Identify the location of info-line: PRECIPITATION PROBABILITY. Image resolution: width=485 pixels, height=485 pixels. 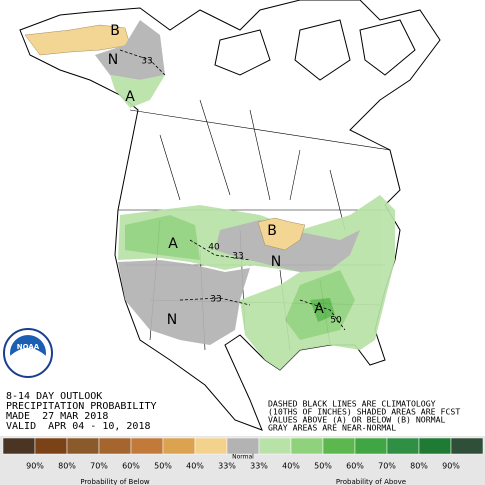
(81, 406).